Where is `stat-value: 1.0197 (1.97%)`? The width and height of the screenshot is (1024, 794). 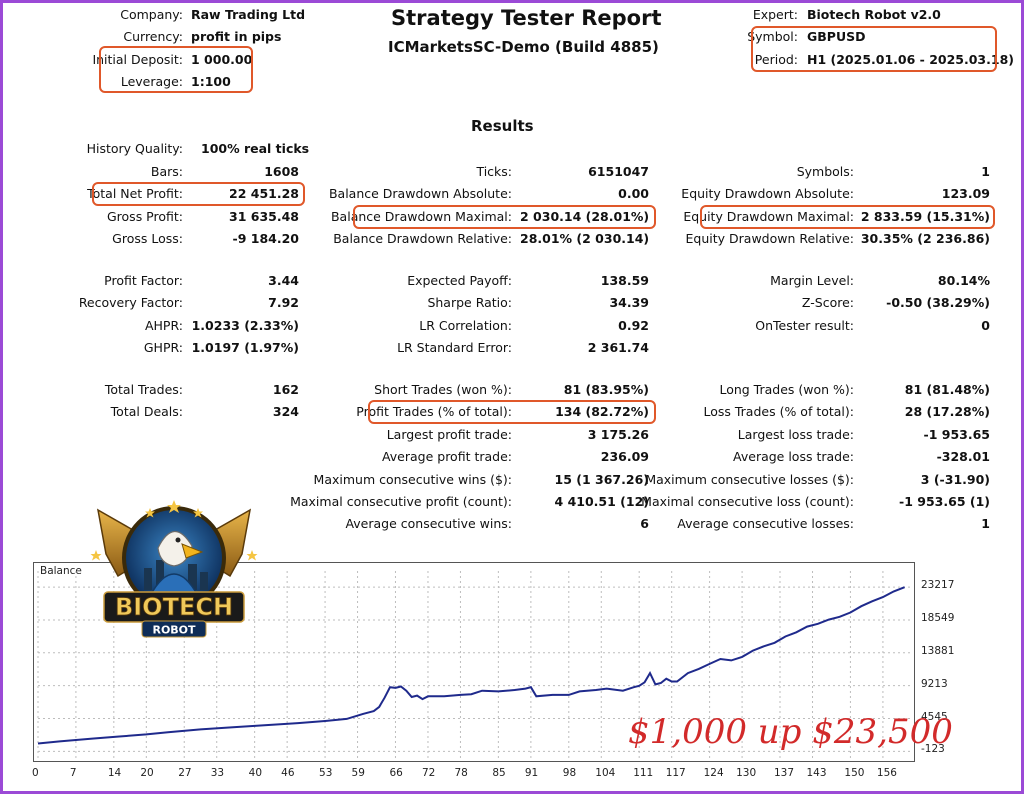 stat-value: 1.0197 (1.97%) is located at coordinates (245, 347).